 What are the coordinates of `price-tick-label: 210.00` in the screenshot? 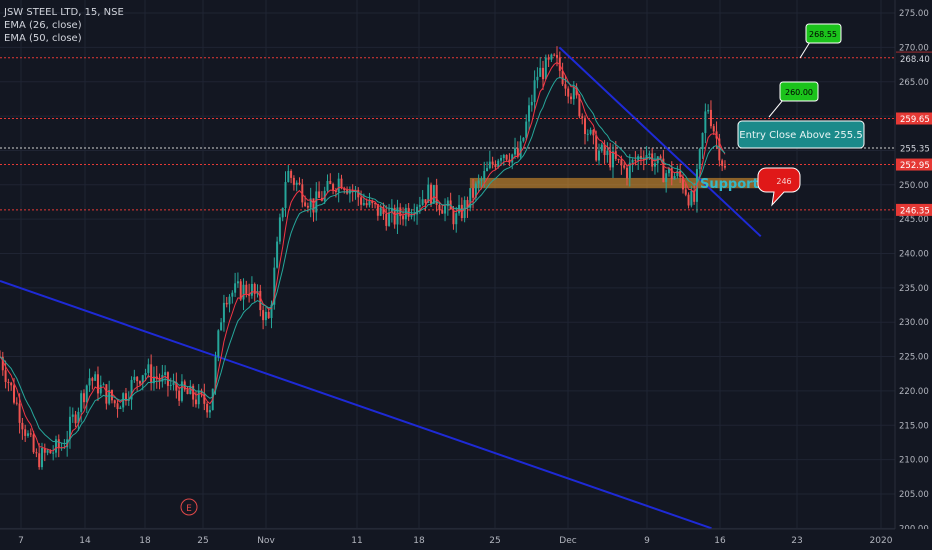 It's located at (914, 461).